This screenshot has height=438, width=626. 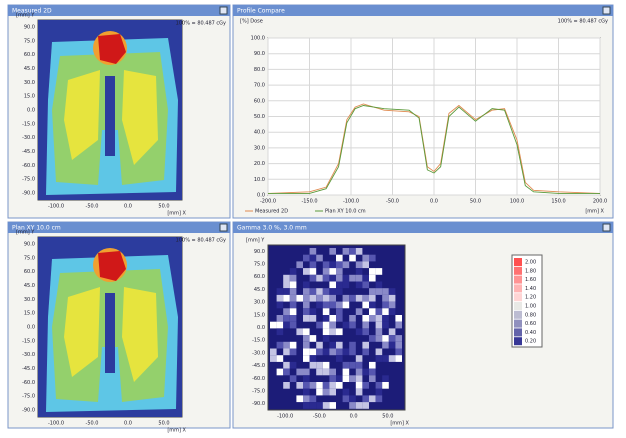 What do you see at coordinates (29, 314) in the screenshot?
I see `y-tick-label: 15.0` at bounding box center [29, 314].